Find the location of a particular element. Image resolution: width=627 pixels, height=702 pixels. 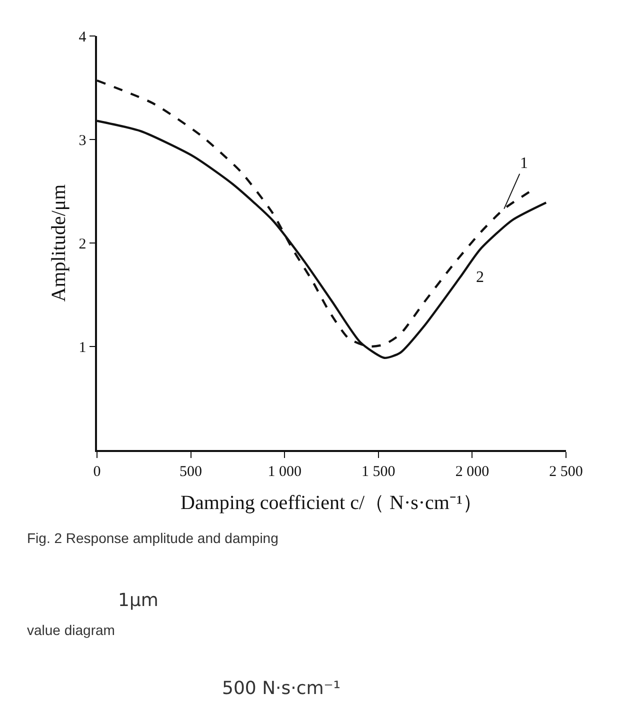

text: value diagram is located at coordinates (71, 630).